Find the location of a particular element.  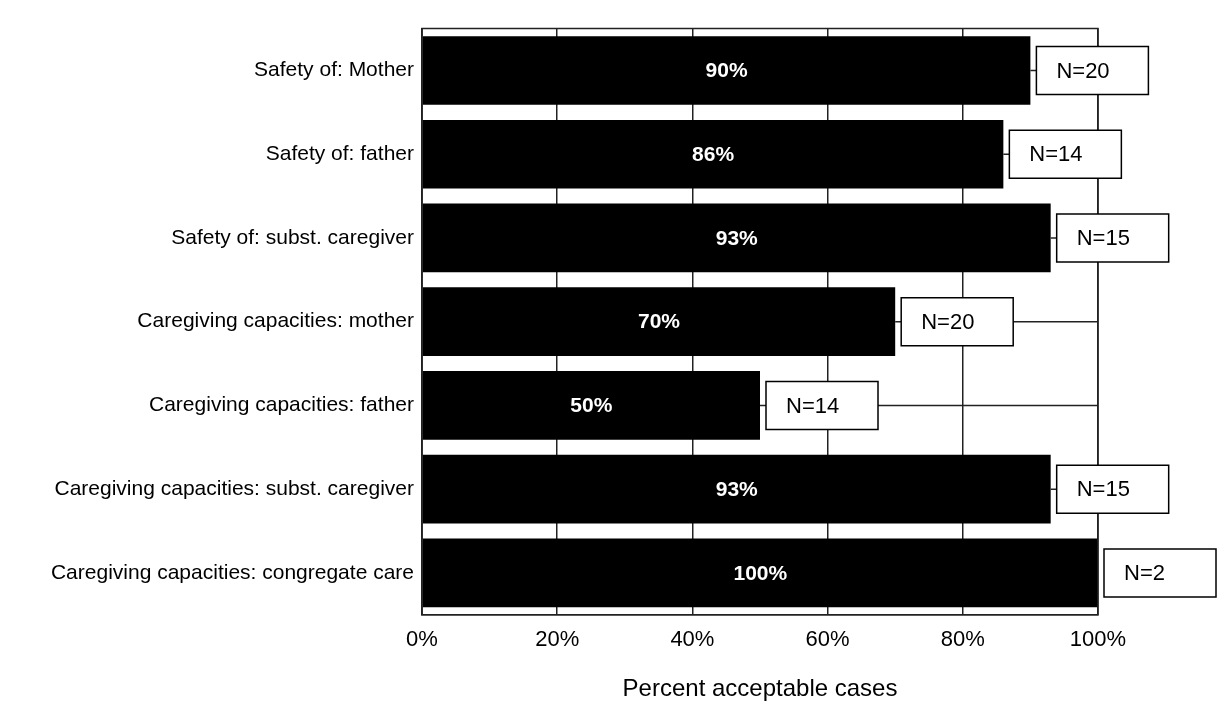

x-tick-label: 100% is located at coordinates (1098, 639).